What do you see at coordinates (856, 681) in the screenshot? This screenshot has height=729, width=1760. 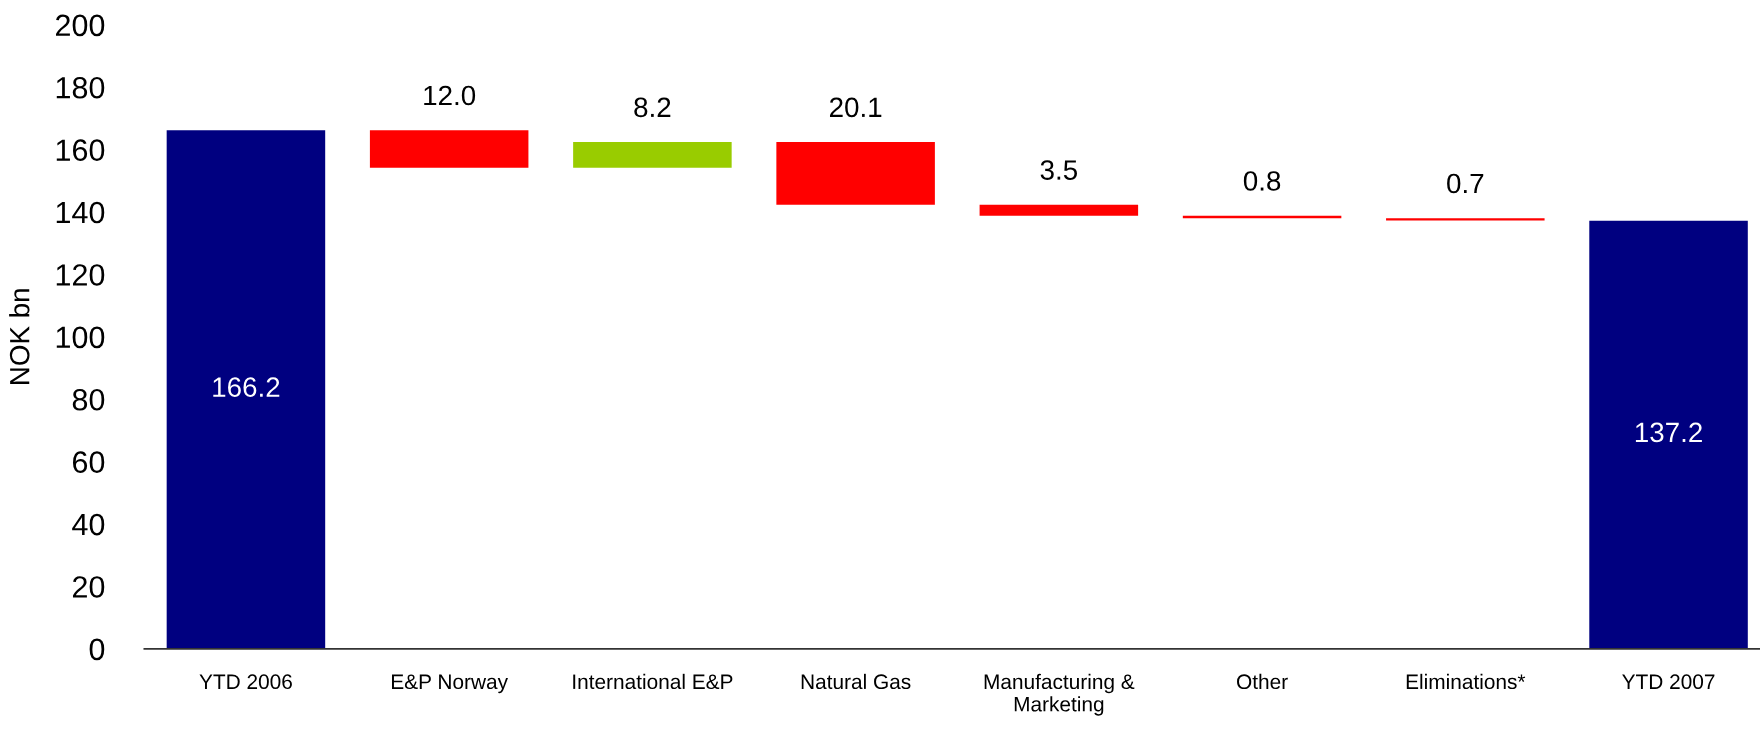 I see `x-tick-label: Natural Gas` at bounding box center [856, 681].